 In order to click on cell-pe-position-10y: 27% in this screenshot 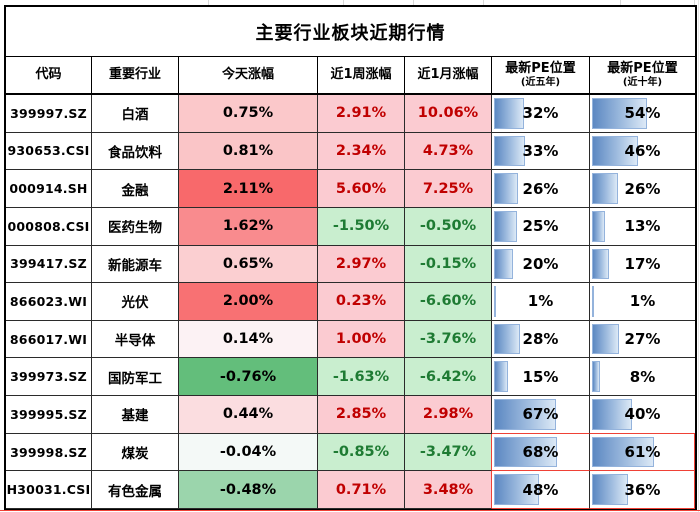, I will do `click(642, 339)`.